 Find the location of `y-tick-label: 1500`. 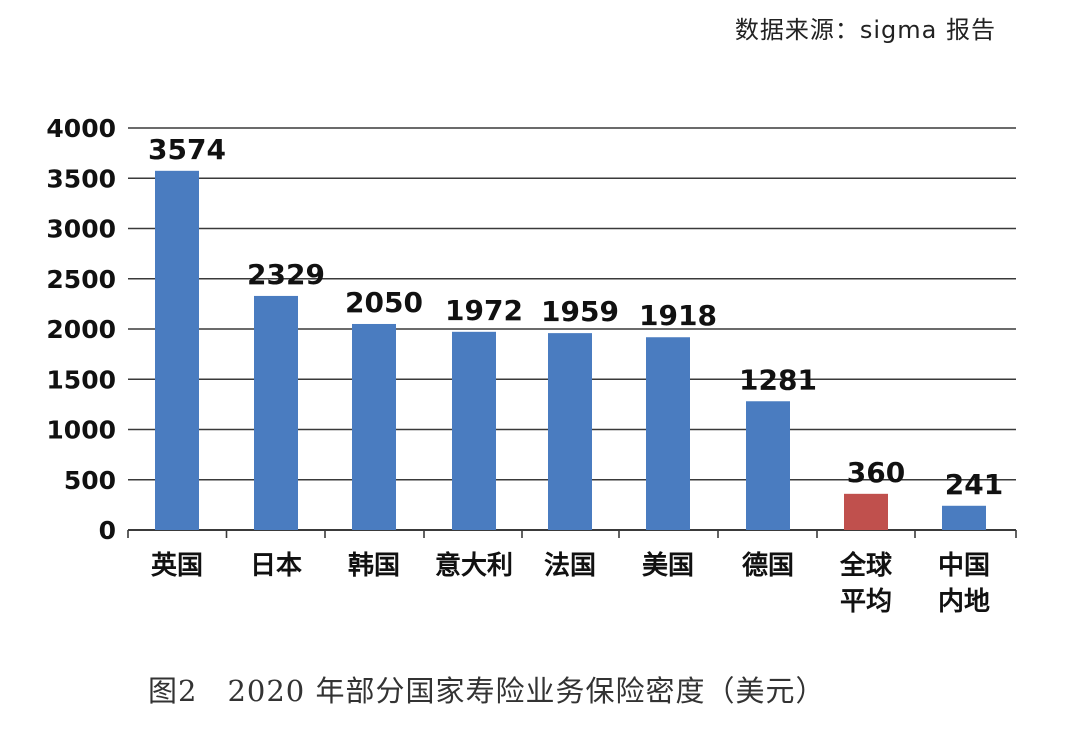

y-tick-label: 1500 is located at coordinates (81, 379).